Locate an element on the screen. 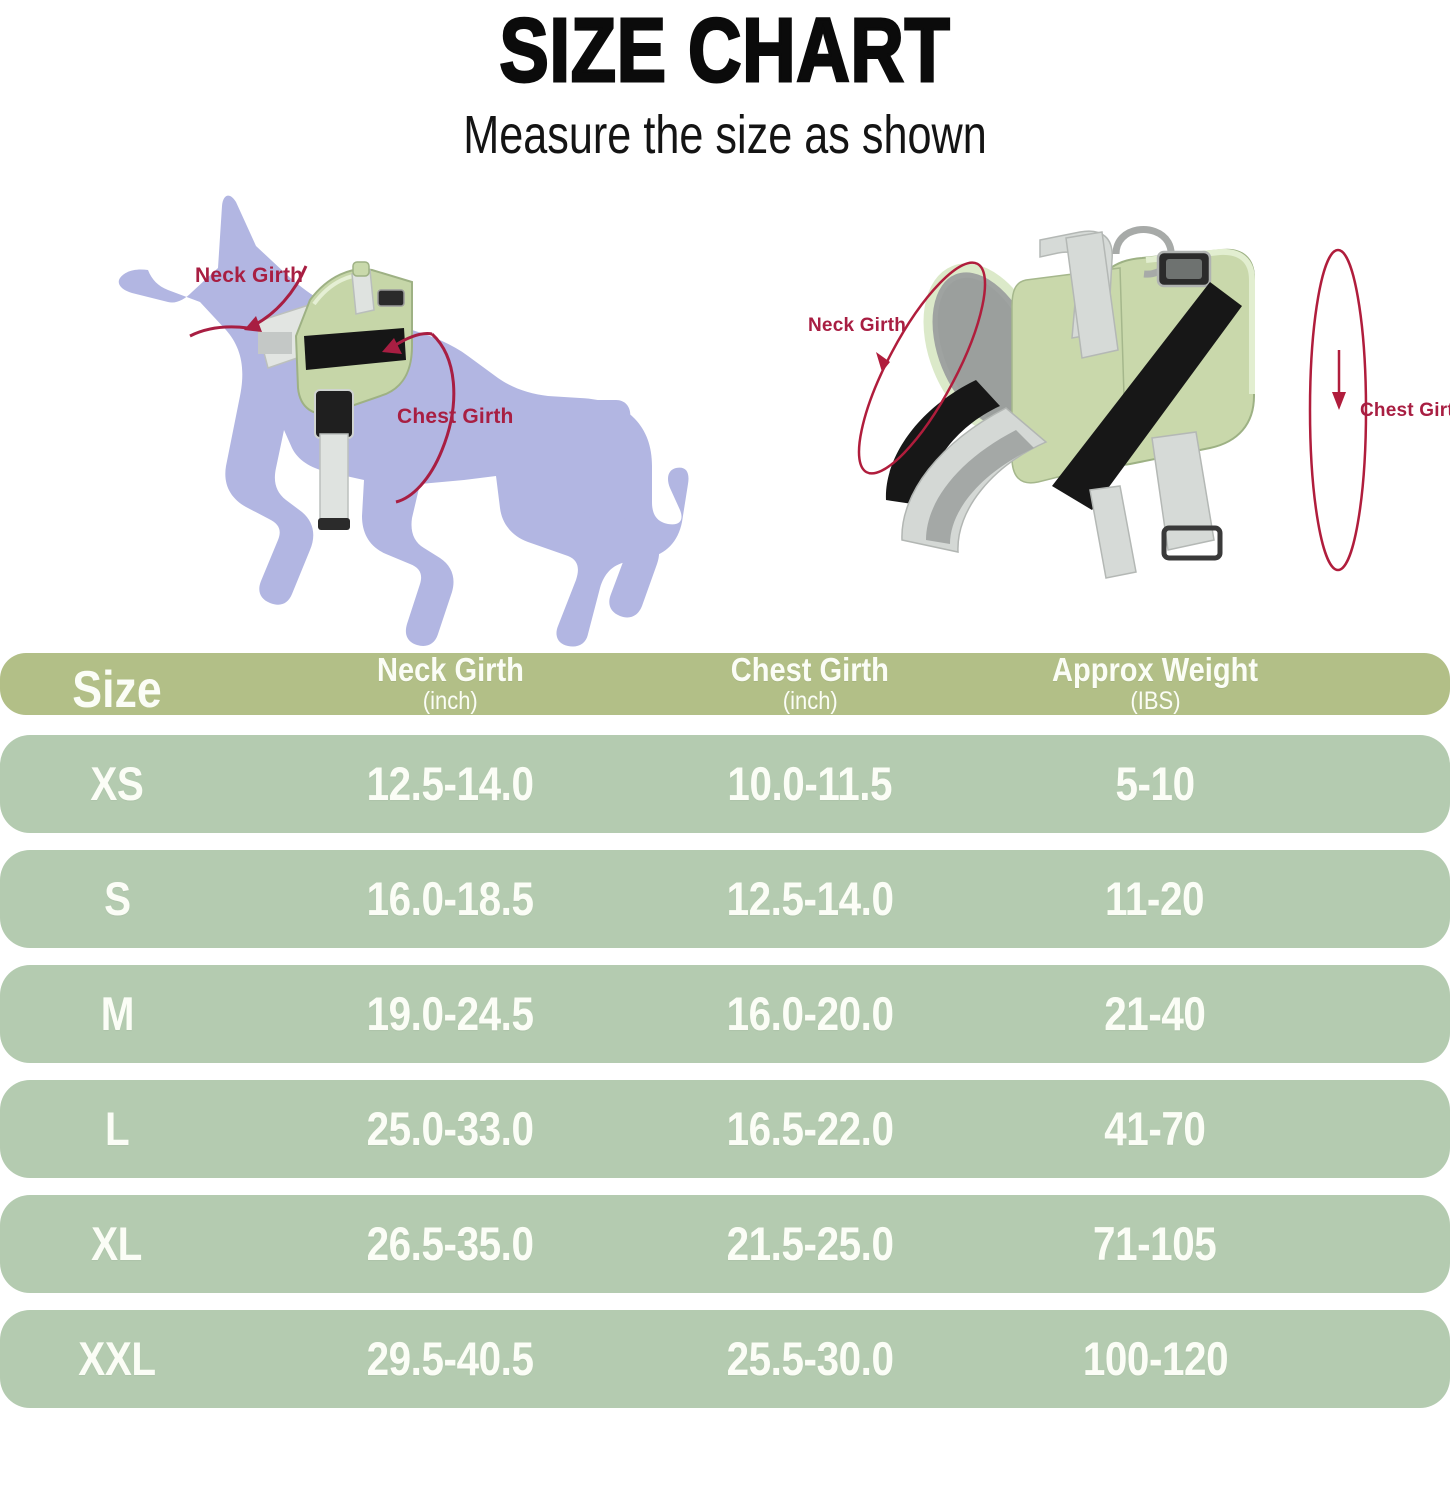 The width and height of the screenshot is (1450, 1500). chest-girth-arrow is located at coordinates (425, 418).